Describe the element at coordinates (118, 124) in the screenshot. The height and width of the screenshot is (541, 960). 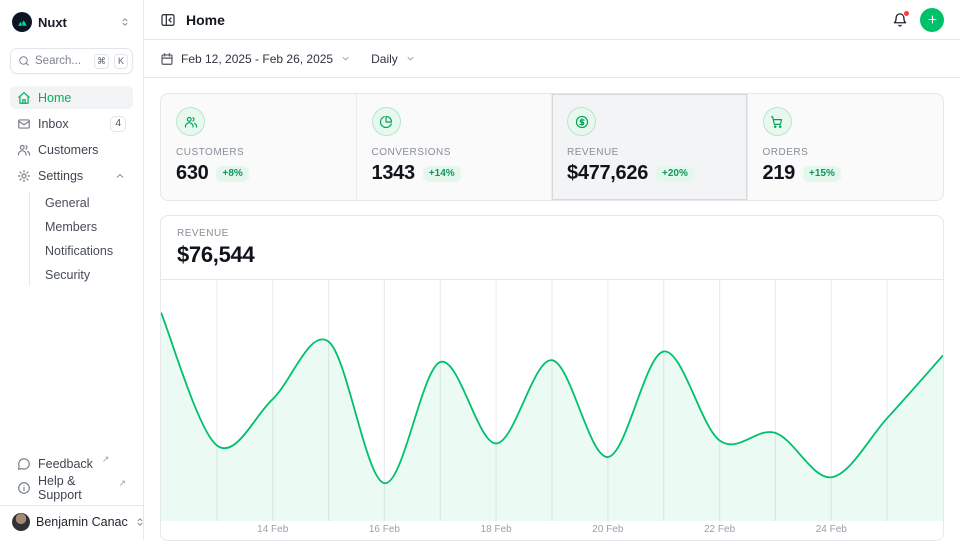
I see `inbox-count-badge: 4` at that location.